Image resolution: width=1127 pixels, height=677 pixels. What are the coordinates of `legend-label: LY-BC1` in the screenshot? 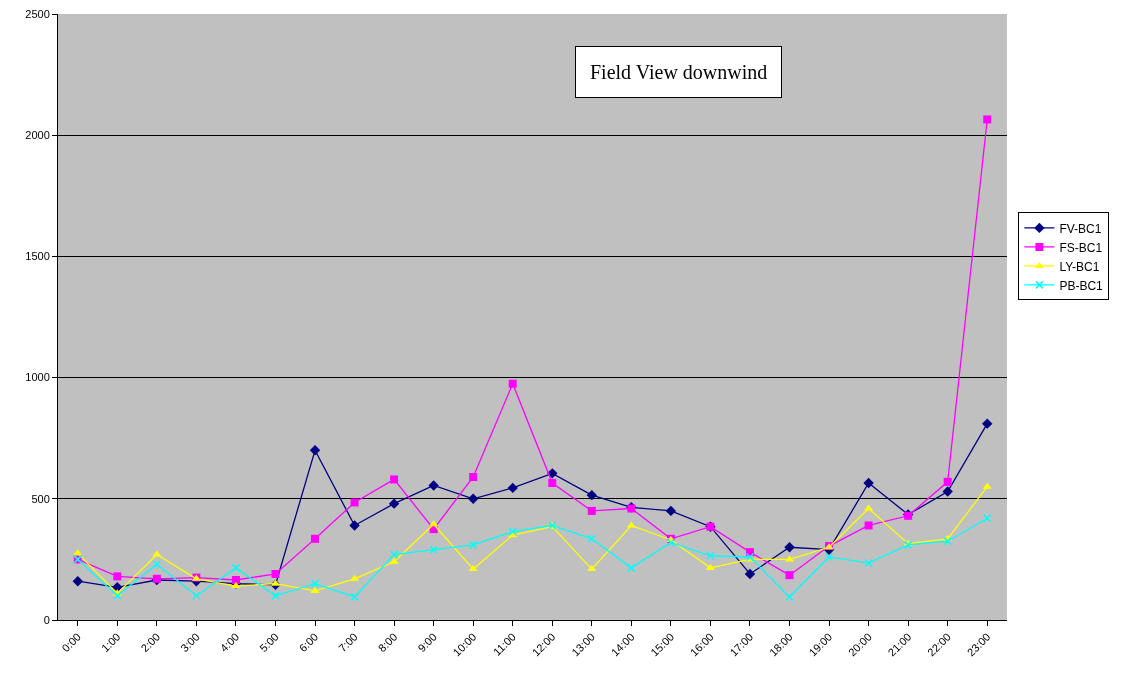 It's located at (1079, 266).